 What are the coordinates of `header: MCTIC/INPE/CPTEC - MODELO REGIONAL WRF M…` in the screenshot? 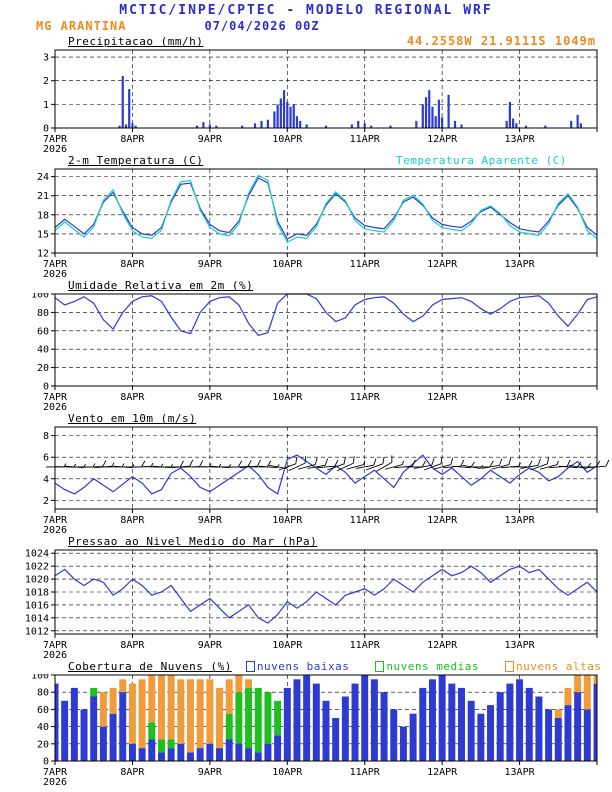 It's located at (306, 17).